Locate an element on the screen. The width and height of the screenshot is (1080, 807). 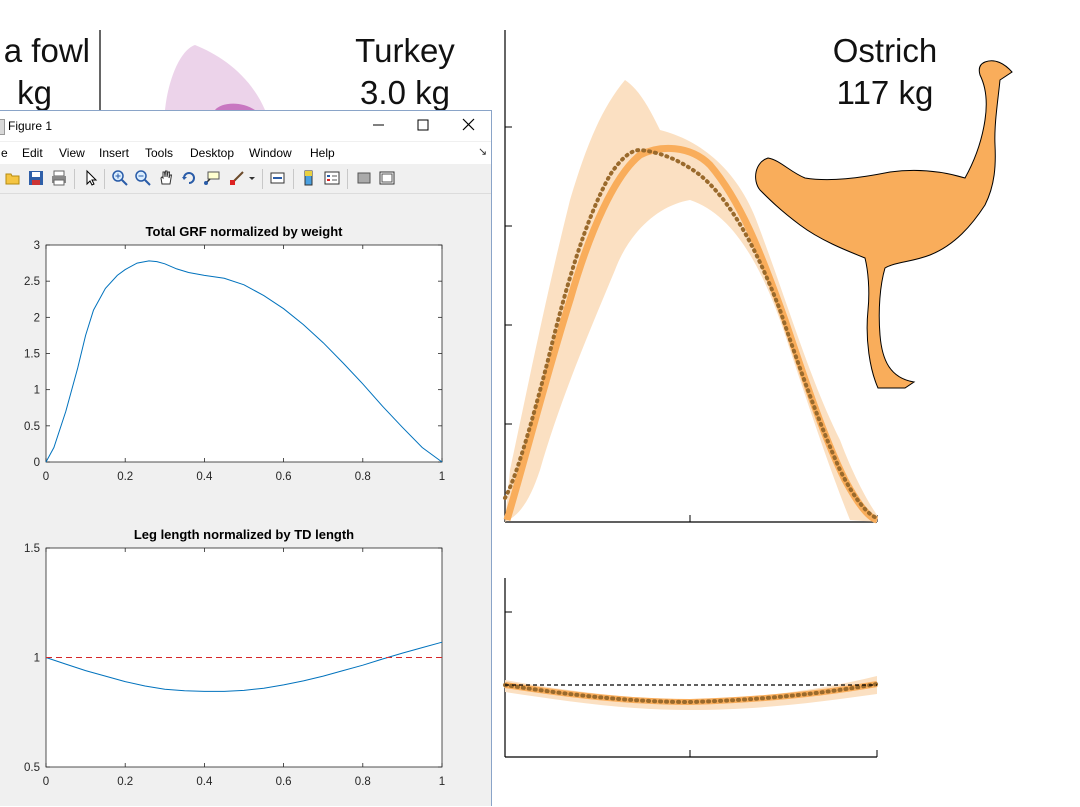
ostrich-leg-band is located at coordinates (691, 693).